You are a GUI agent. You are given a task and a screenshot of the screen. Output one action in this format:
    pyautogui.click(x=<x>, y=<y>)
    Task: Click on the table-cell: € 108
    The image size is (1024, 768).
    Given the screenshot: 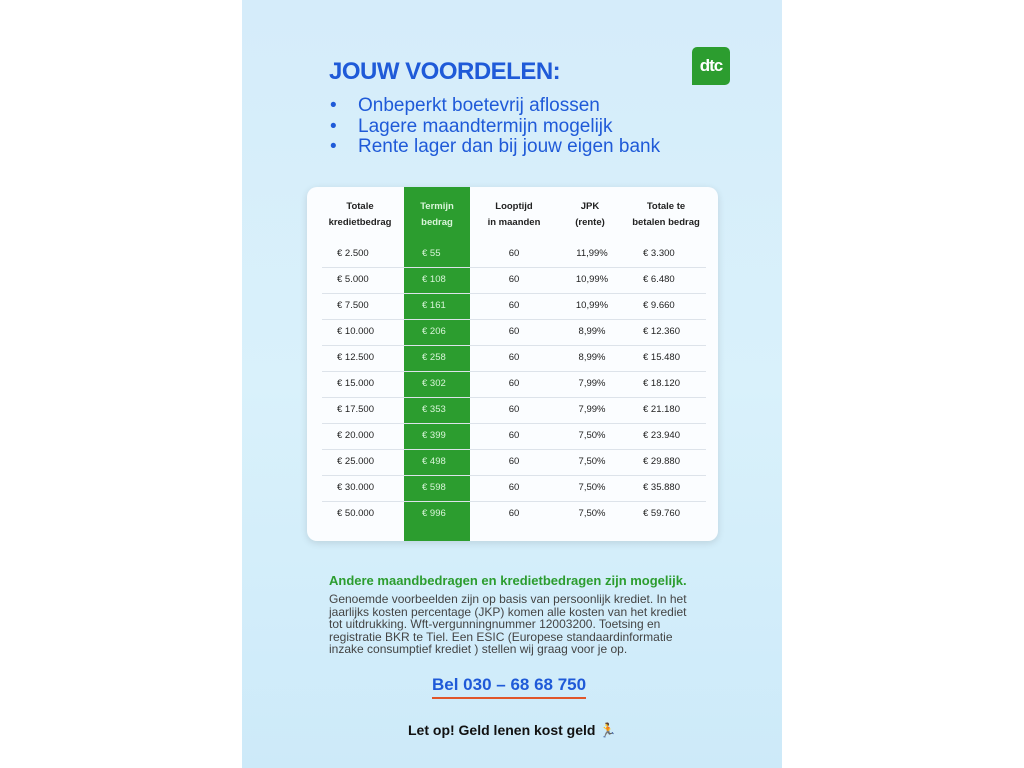 What is the action you would take?
    pyautogui.click(x=434, y=279)
    